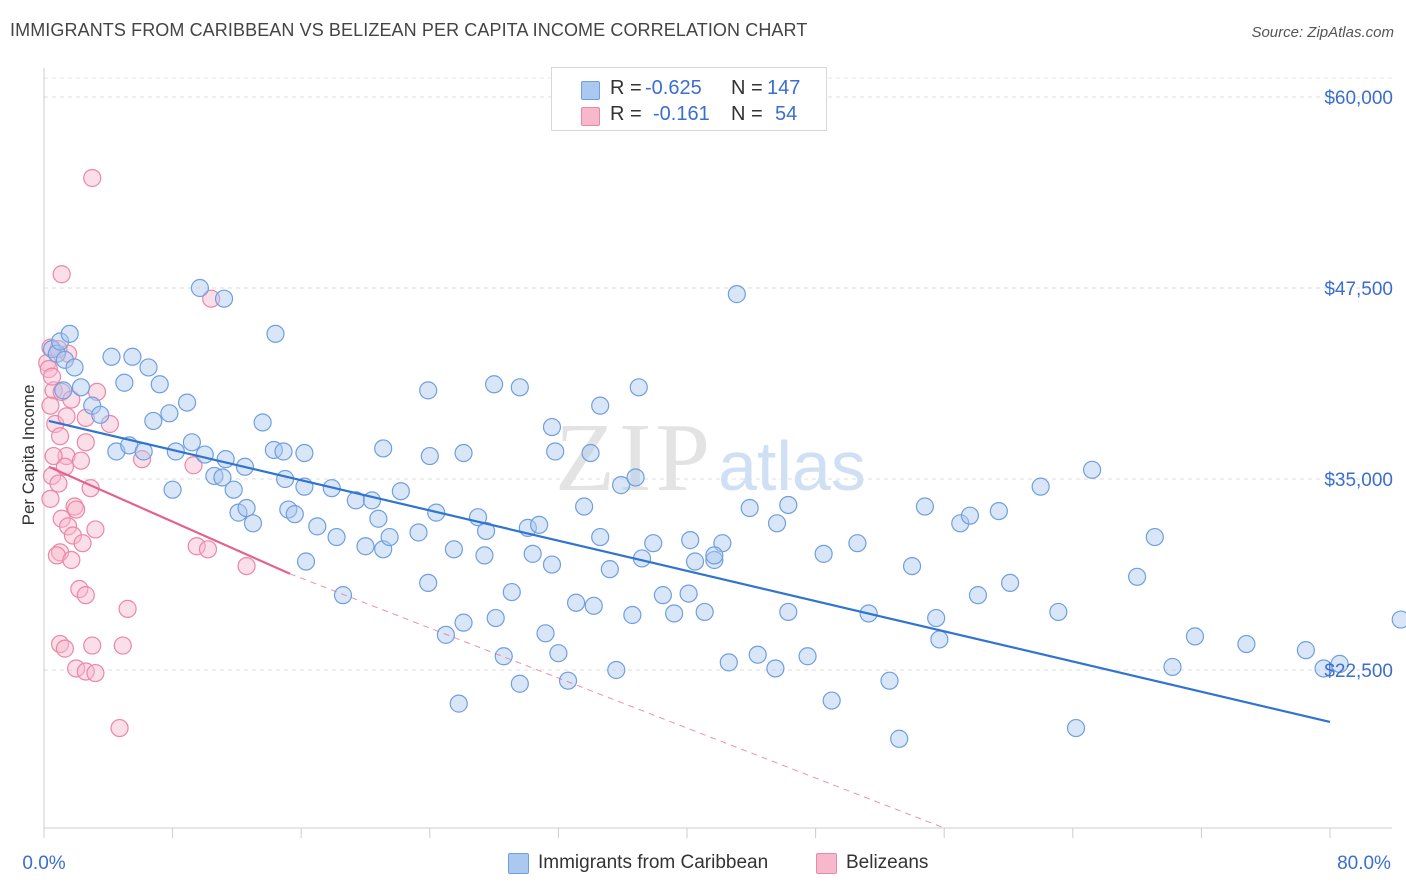  What do you see at coordinates (887, 862) in the screenshot?
I see `bottom-legend-label-belizeans: Belizeans` at bounding box center [887, 862].